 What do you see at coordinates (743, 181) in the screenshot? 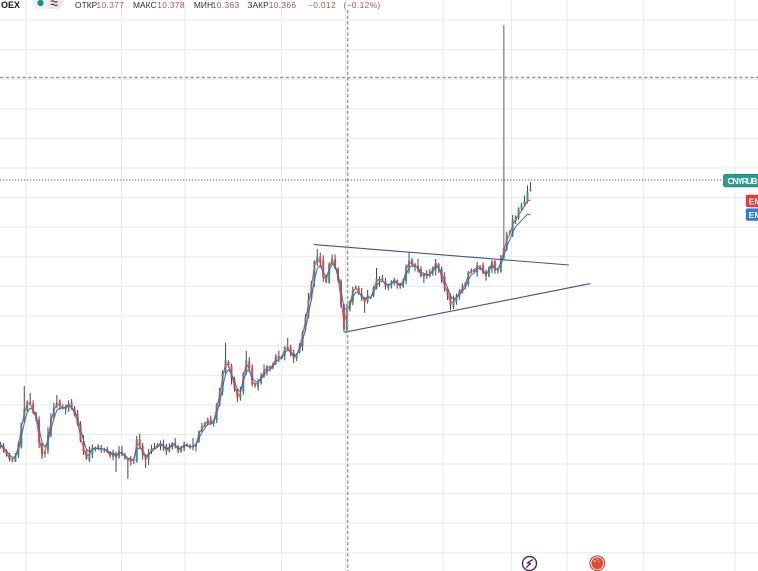
I see `svg-text: CNYRUB` at bounding box center [743, 181].